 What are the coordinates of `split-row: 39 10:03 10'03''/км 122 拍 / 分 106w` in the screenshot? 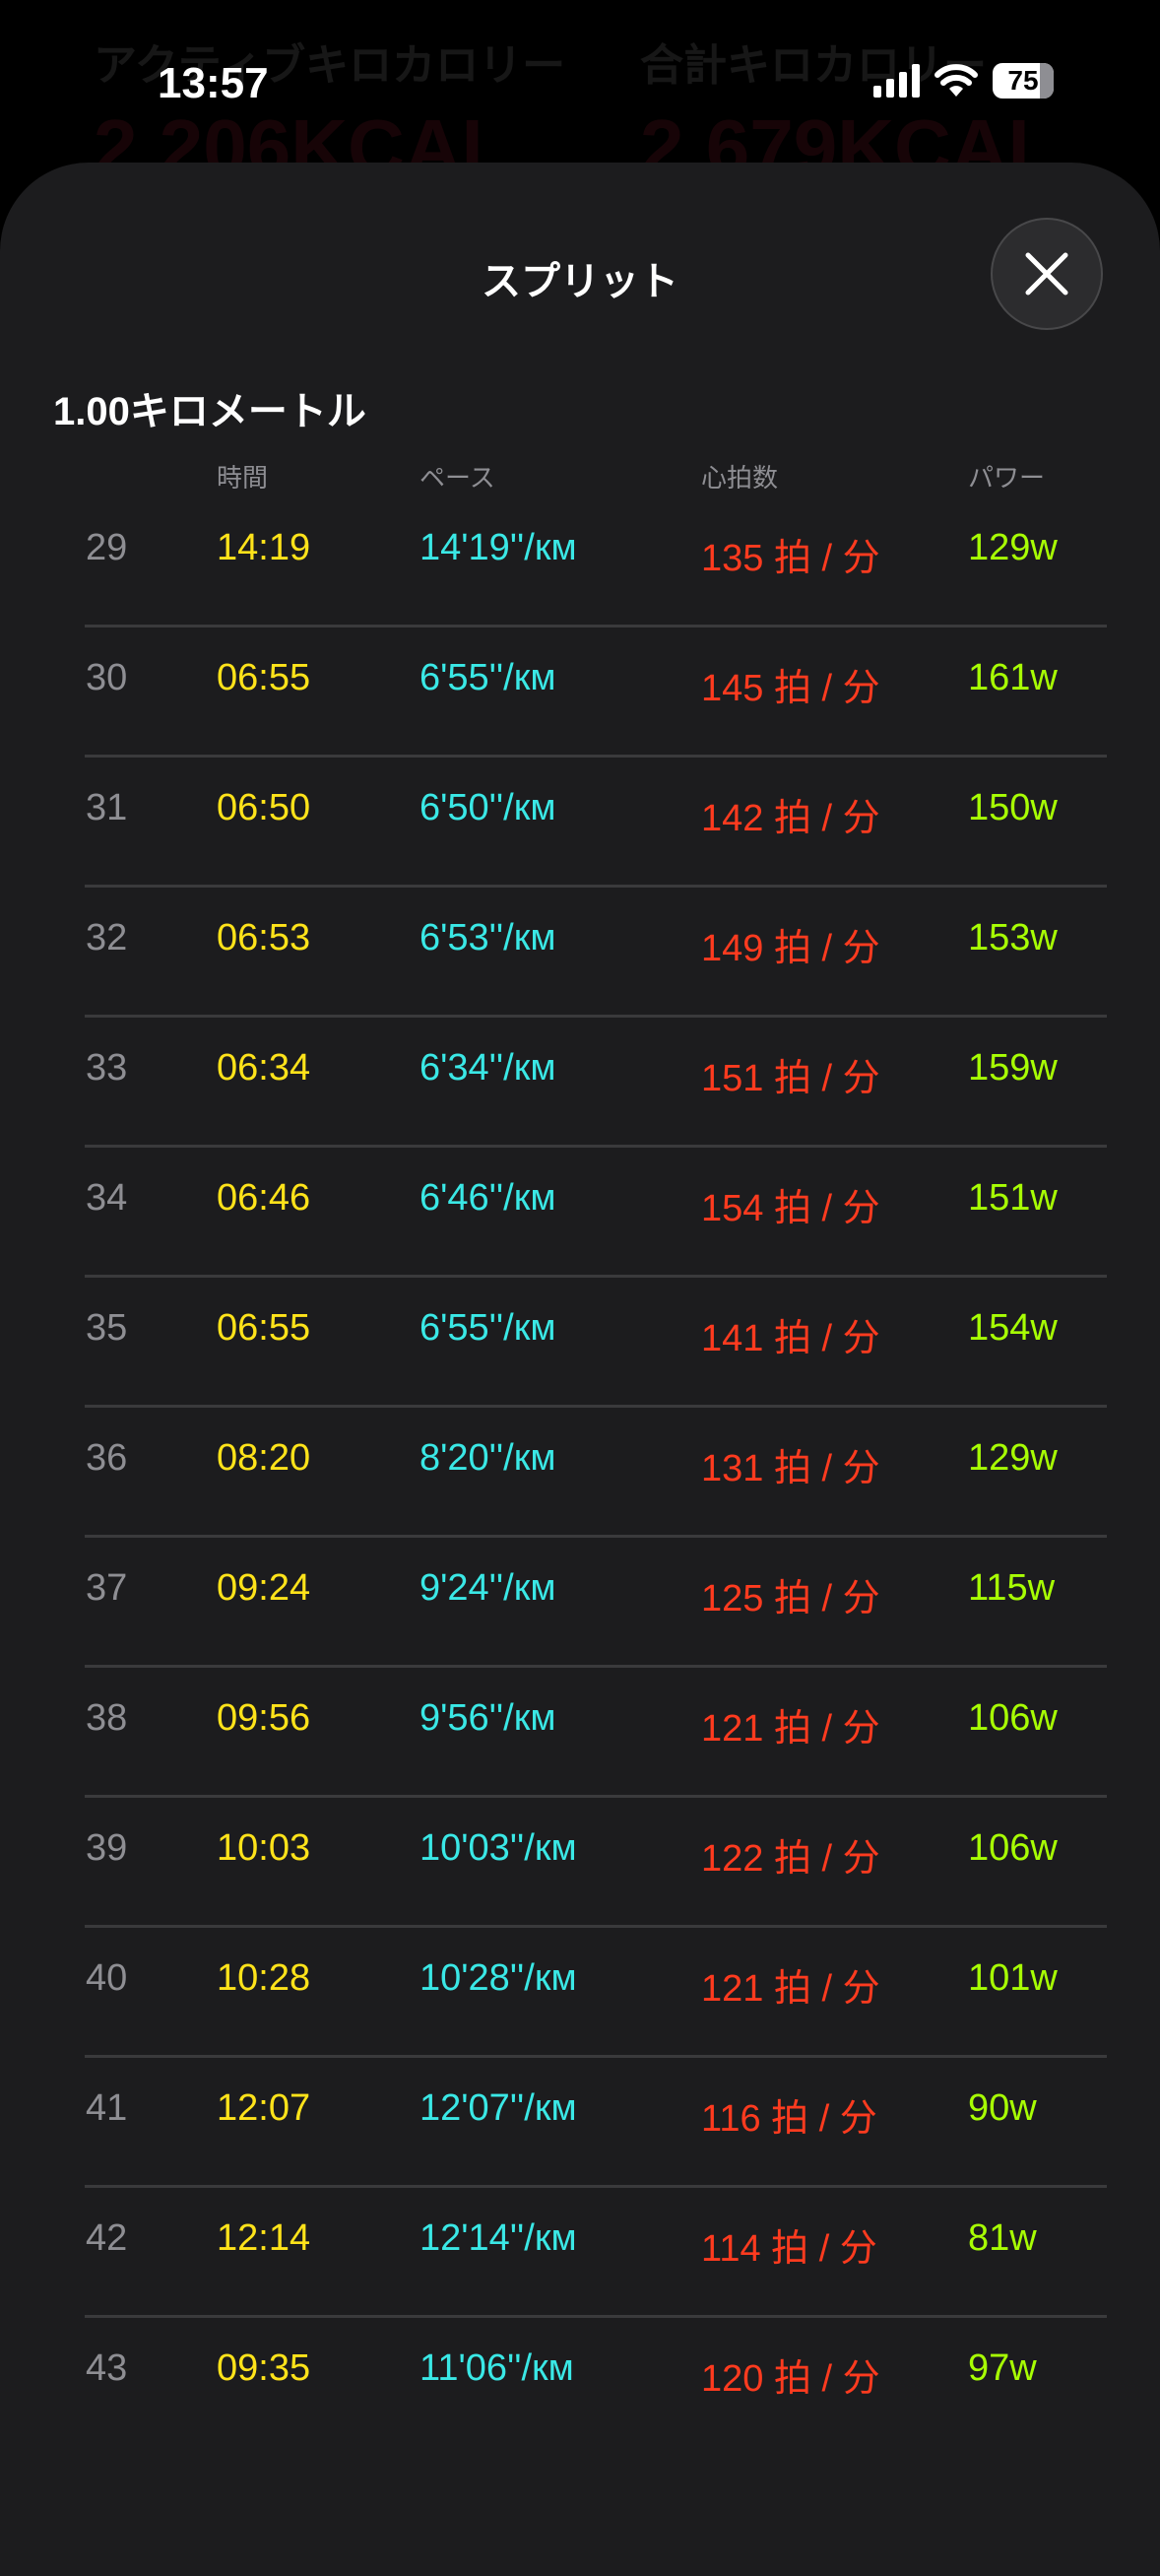 It's located at (580, 1863).